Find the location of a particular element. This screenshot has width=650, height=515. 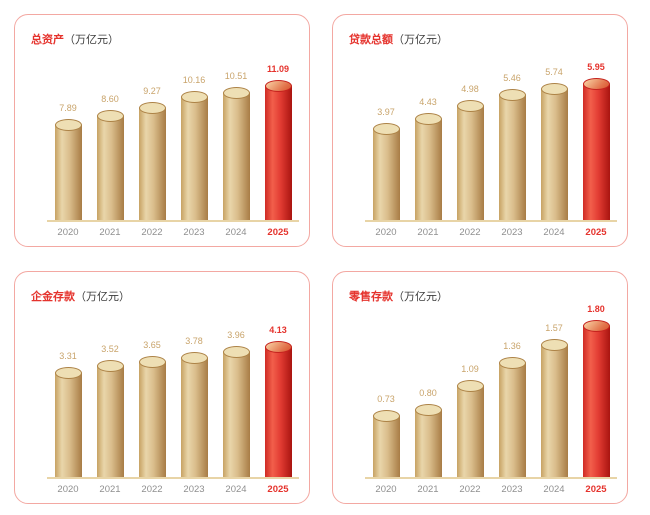

bar-value-label: 4.43 is located at coordinates (428, 102).